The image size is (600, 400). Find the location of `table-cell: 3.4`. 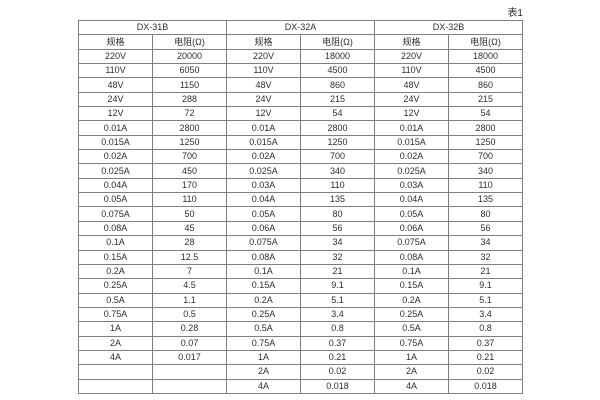

table-cell: 3.4 is located at coordinates (485, 314).